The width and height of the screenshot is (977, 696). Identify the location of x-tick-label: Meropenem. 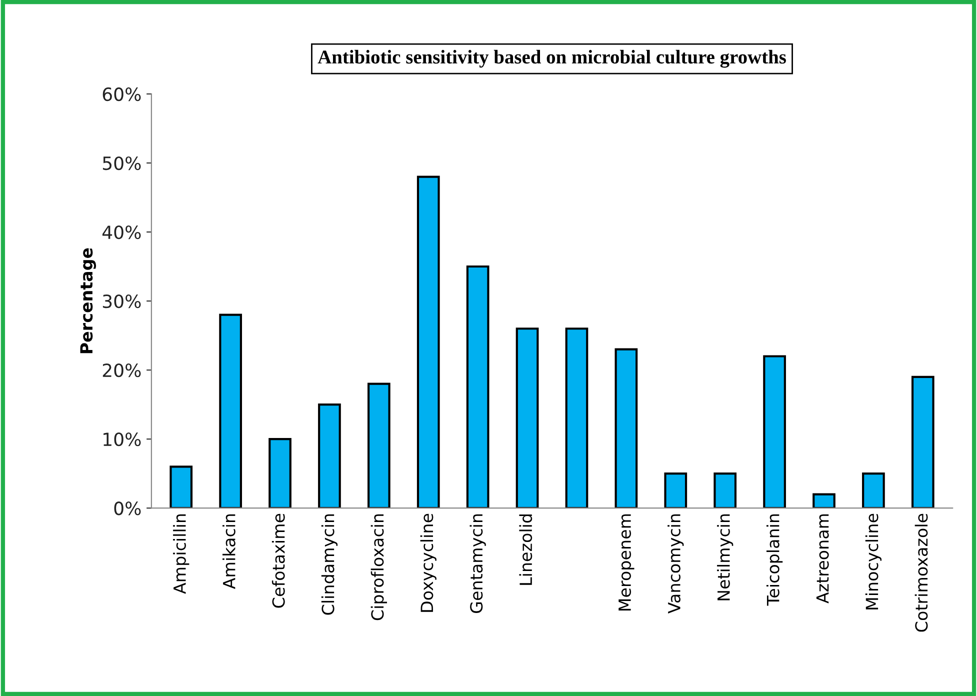
(626, 562).